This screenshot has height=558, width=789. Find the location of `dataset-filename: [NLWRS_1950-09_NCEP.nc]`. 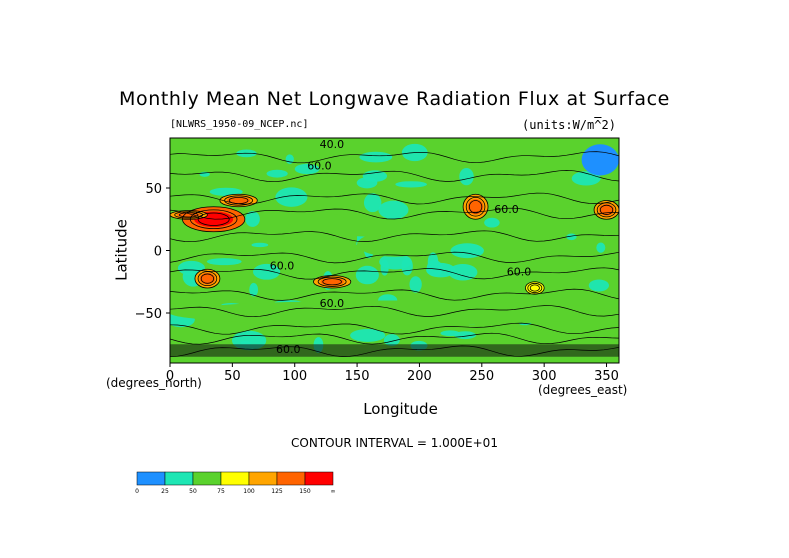

dataset-filename: [NLWRS_1950-09_NCEP.nc] is located at coordinates (239, 124).